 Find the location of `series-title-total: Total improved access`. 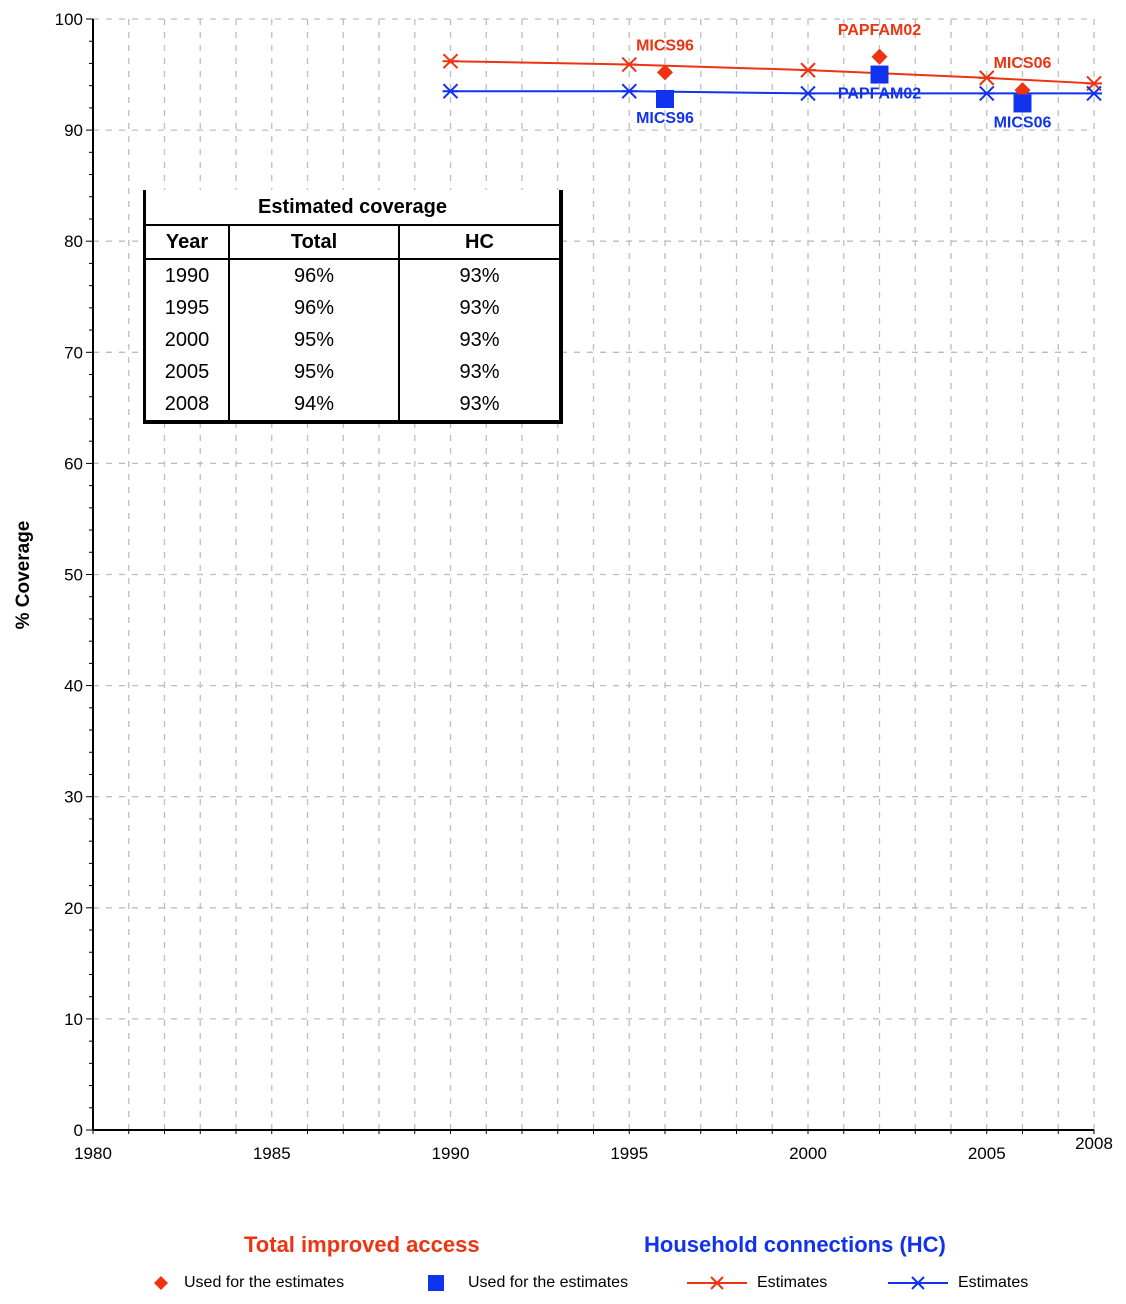

series-title-total: Total improved access is located at coordinates (362, 1244).